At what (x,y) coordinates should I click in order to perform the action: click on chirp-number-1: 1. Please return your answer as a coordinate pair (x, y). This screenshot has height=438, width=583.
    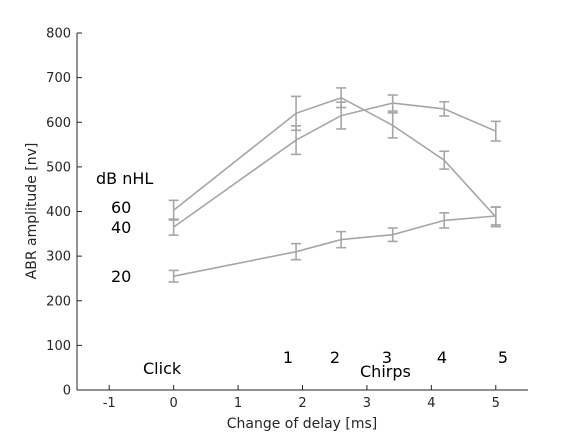
    Looking at the image, I should click on (288, 357).